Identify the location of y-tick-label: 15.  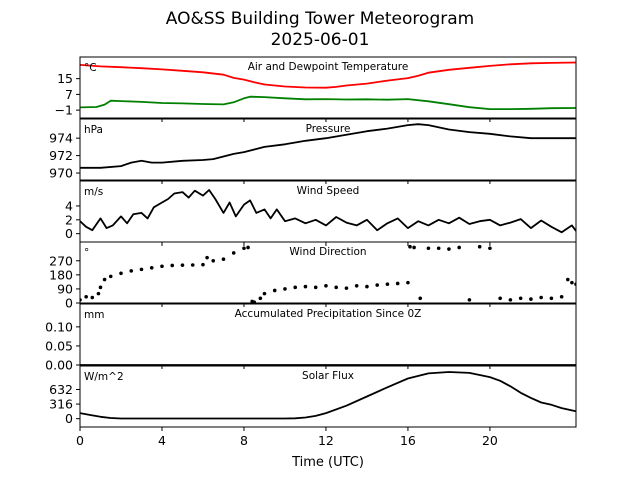
(65, 78).